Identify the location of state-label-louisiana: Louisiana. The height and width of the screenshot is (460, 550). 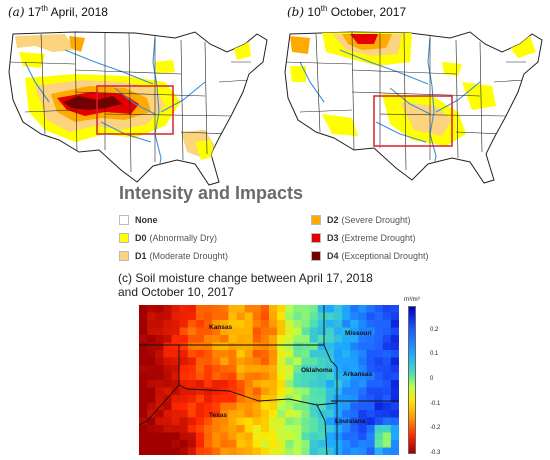
(350, 421).